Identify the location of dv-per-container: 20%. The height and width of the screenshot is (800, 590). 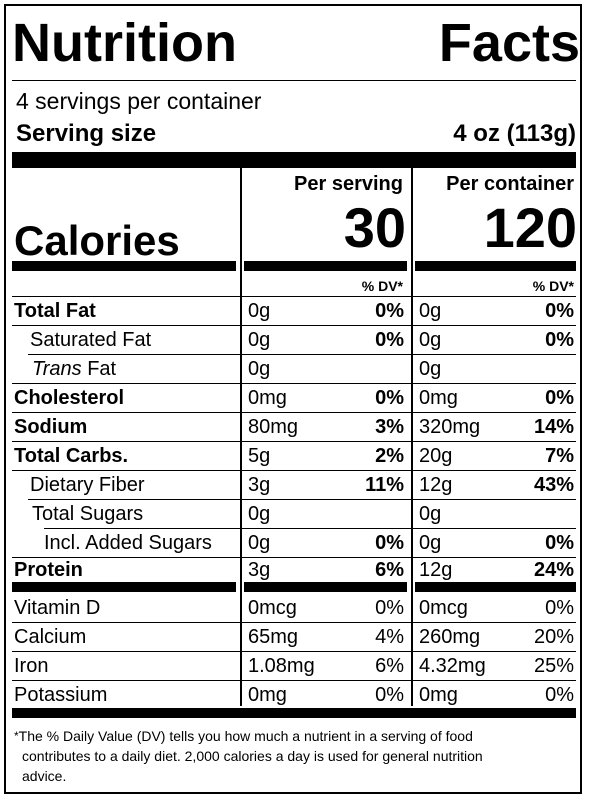
(553, 637).